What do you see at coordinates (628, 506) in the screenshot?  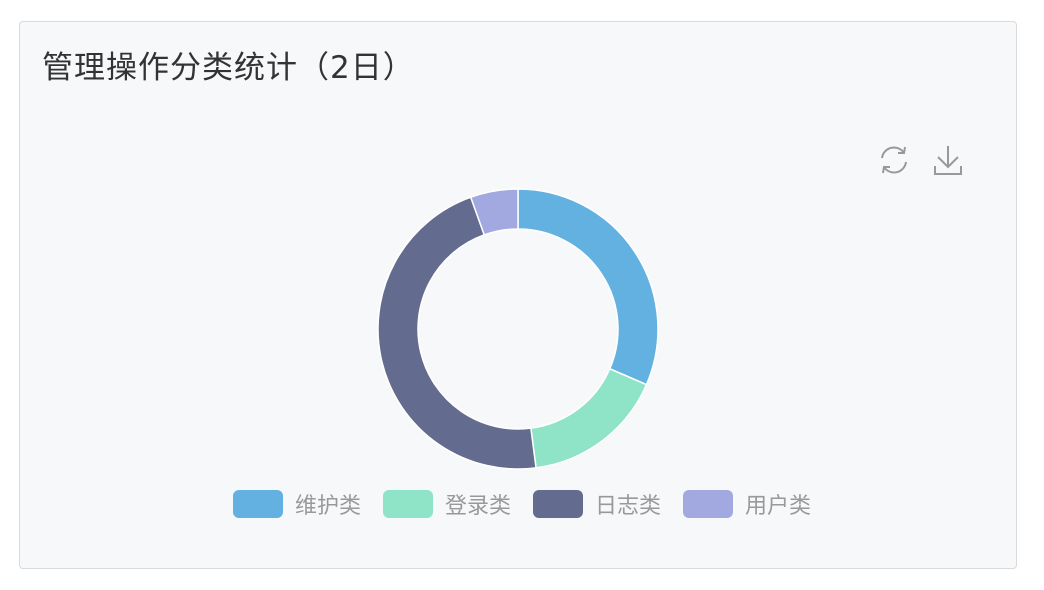 I see `legend-label: 日志类` at bounding box center [628, 506].